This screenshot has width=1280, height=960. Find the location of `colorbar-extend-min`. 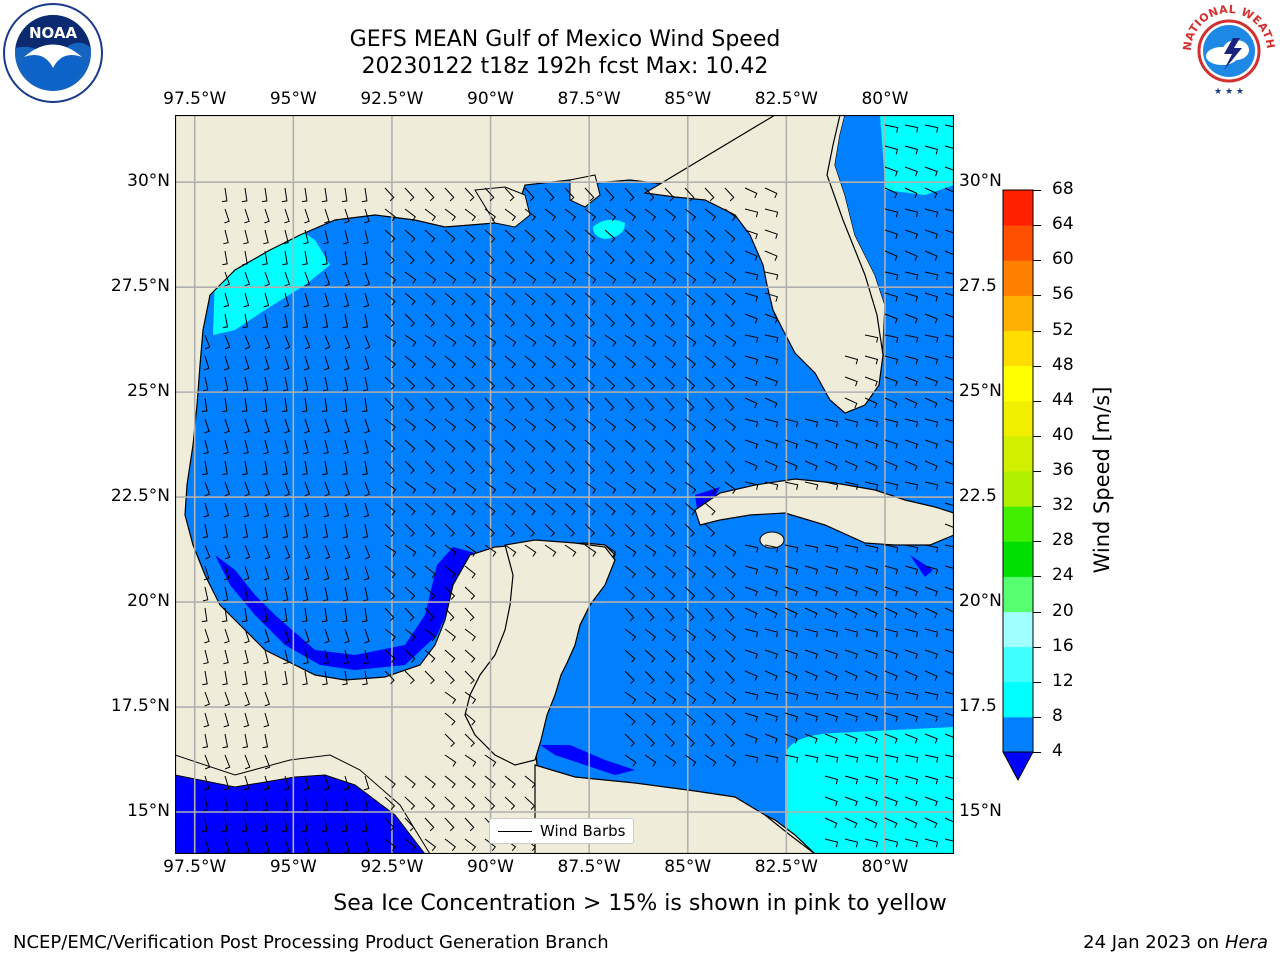

colorbar-extend-min is located at coordinates (1018, 766).